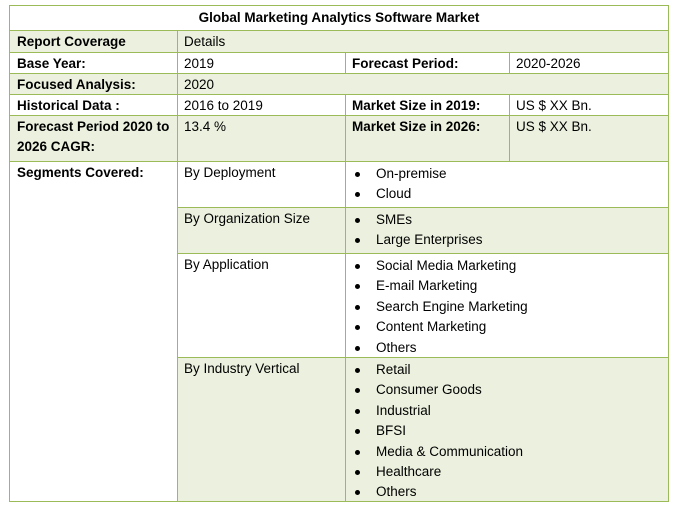  What do you see at coordinates (427, 104) in the screenshot?
I see `market-size-2019-label: Market Size in 2019:` at bounding box center [427, 104].